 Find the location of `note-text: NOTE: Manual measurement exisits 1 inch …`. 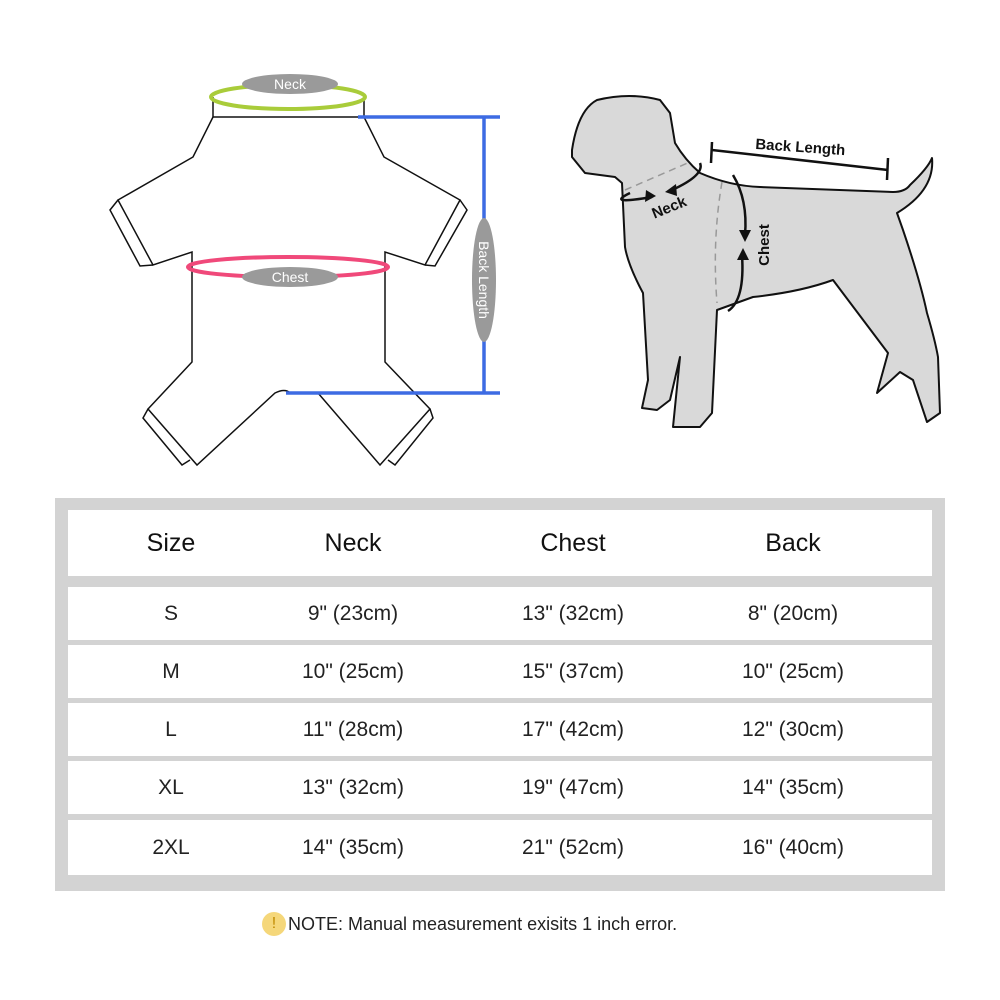

note-text: NOTE: Manual measurement exisits 1 inch … is located at coordinates (483, 923).